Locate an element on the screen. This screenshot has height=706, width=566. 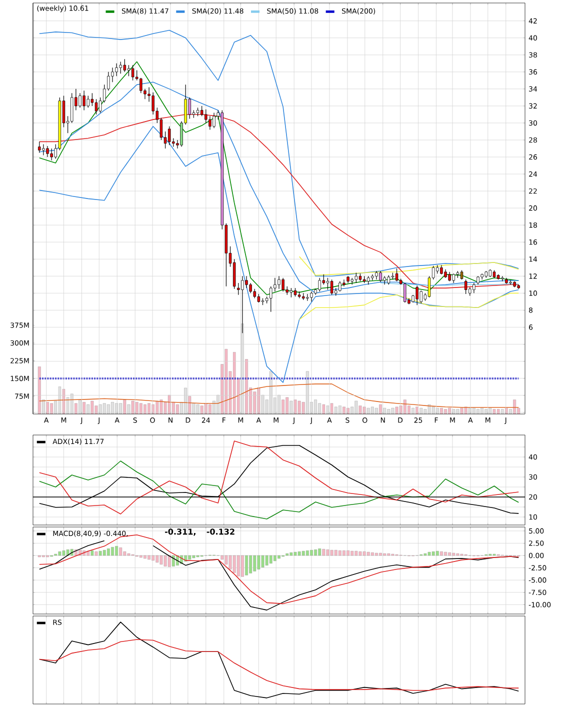
annotation: -0.311, is located at coordinates (180, 532).